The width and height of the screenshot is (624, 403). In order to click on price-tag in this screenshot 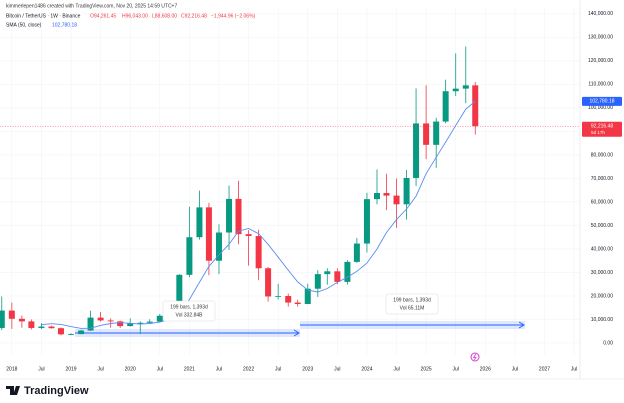, I will do `click(602, 129)`.